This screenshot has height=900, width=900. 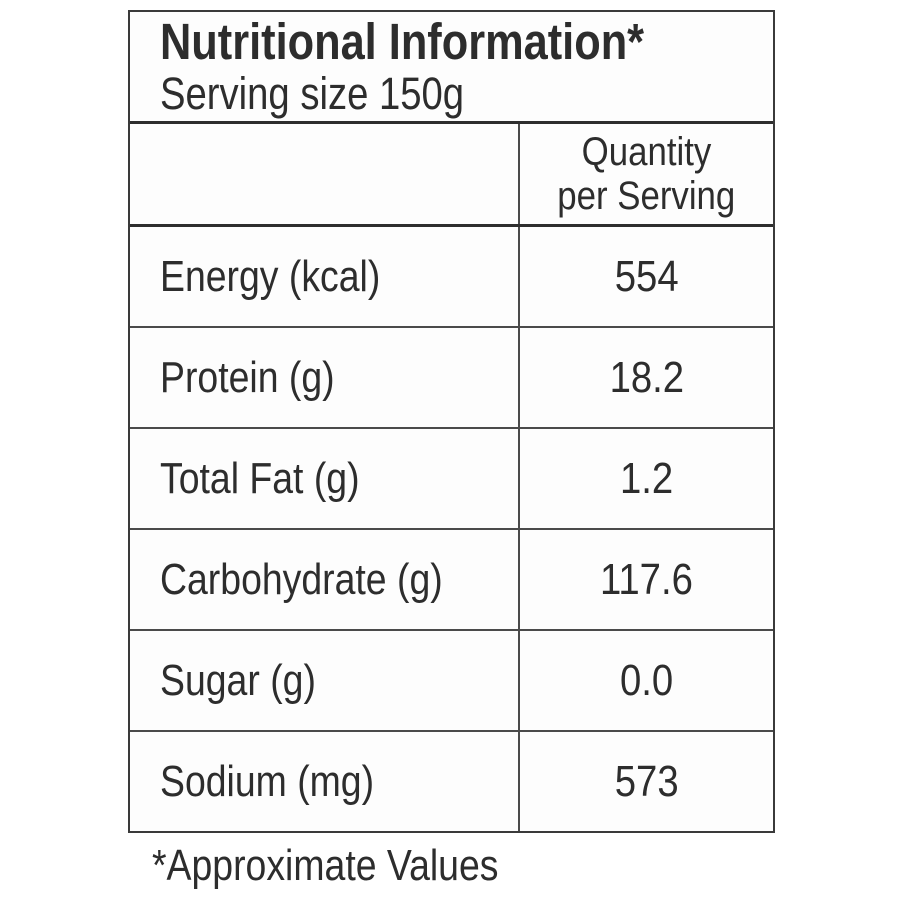 I want to click on row-label: Sugar (g), so click(x=324, y=680).